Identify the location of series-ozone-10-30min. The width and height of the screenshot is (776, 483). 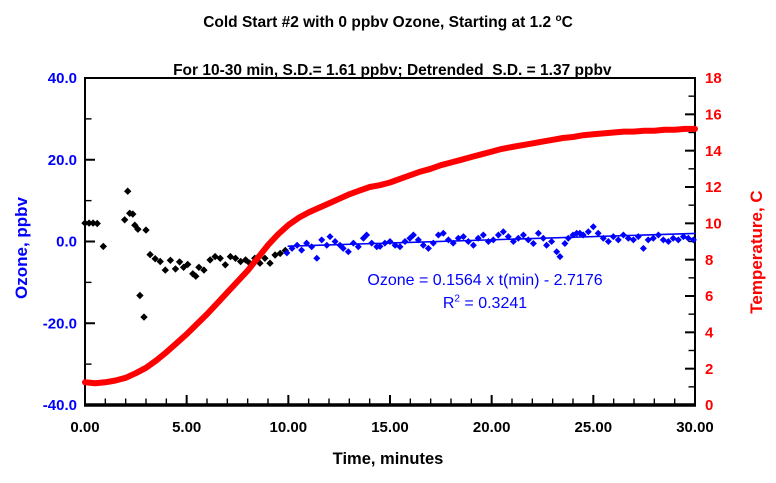
(490, 242).